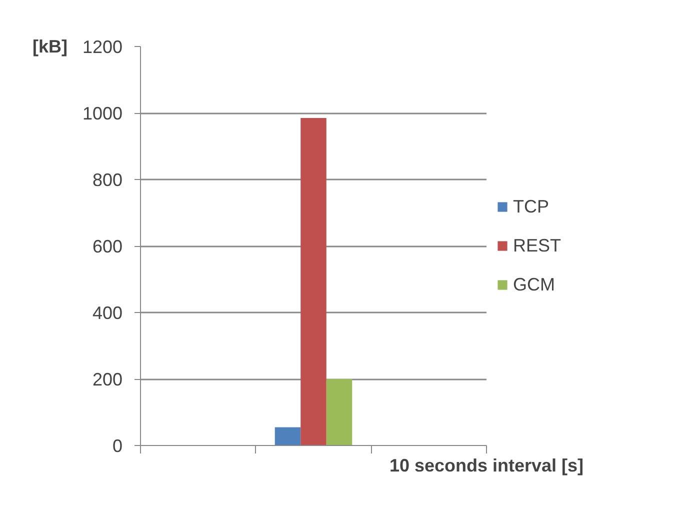  Describe the element at coordinates (50, 46) in the screenshot. I see `y-axis-title: [kB]` at that location.